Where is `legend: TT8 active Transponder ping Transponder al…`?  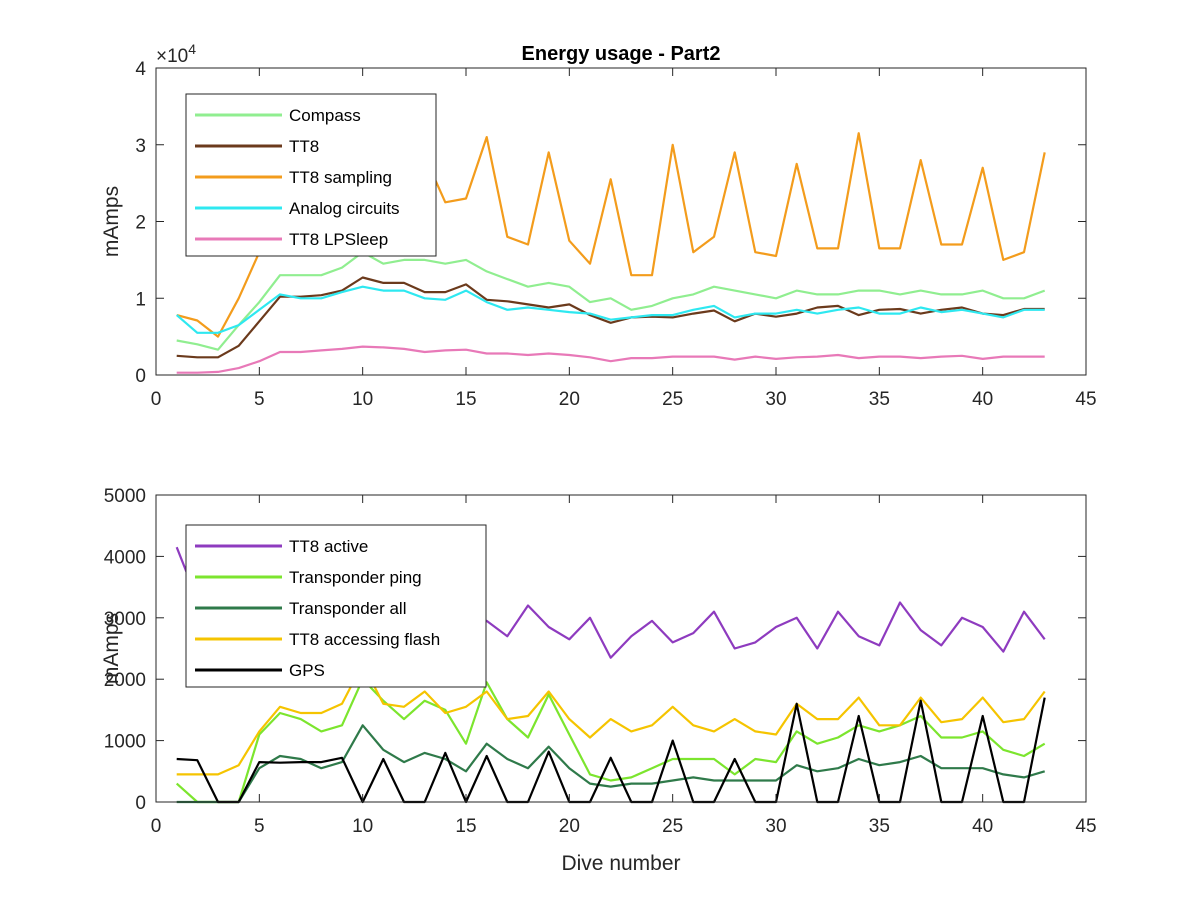
legend: TT8 active Transponder ping Transponder al… is located at coordinates (336, 606).